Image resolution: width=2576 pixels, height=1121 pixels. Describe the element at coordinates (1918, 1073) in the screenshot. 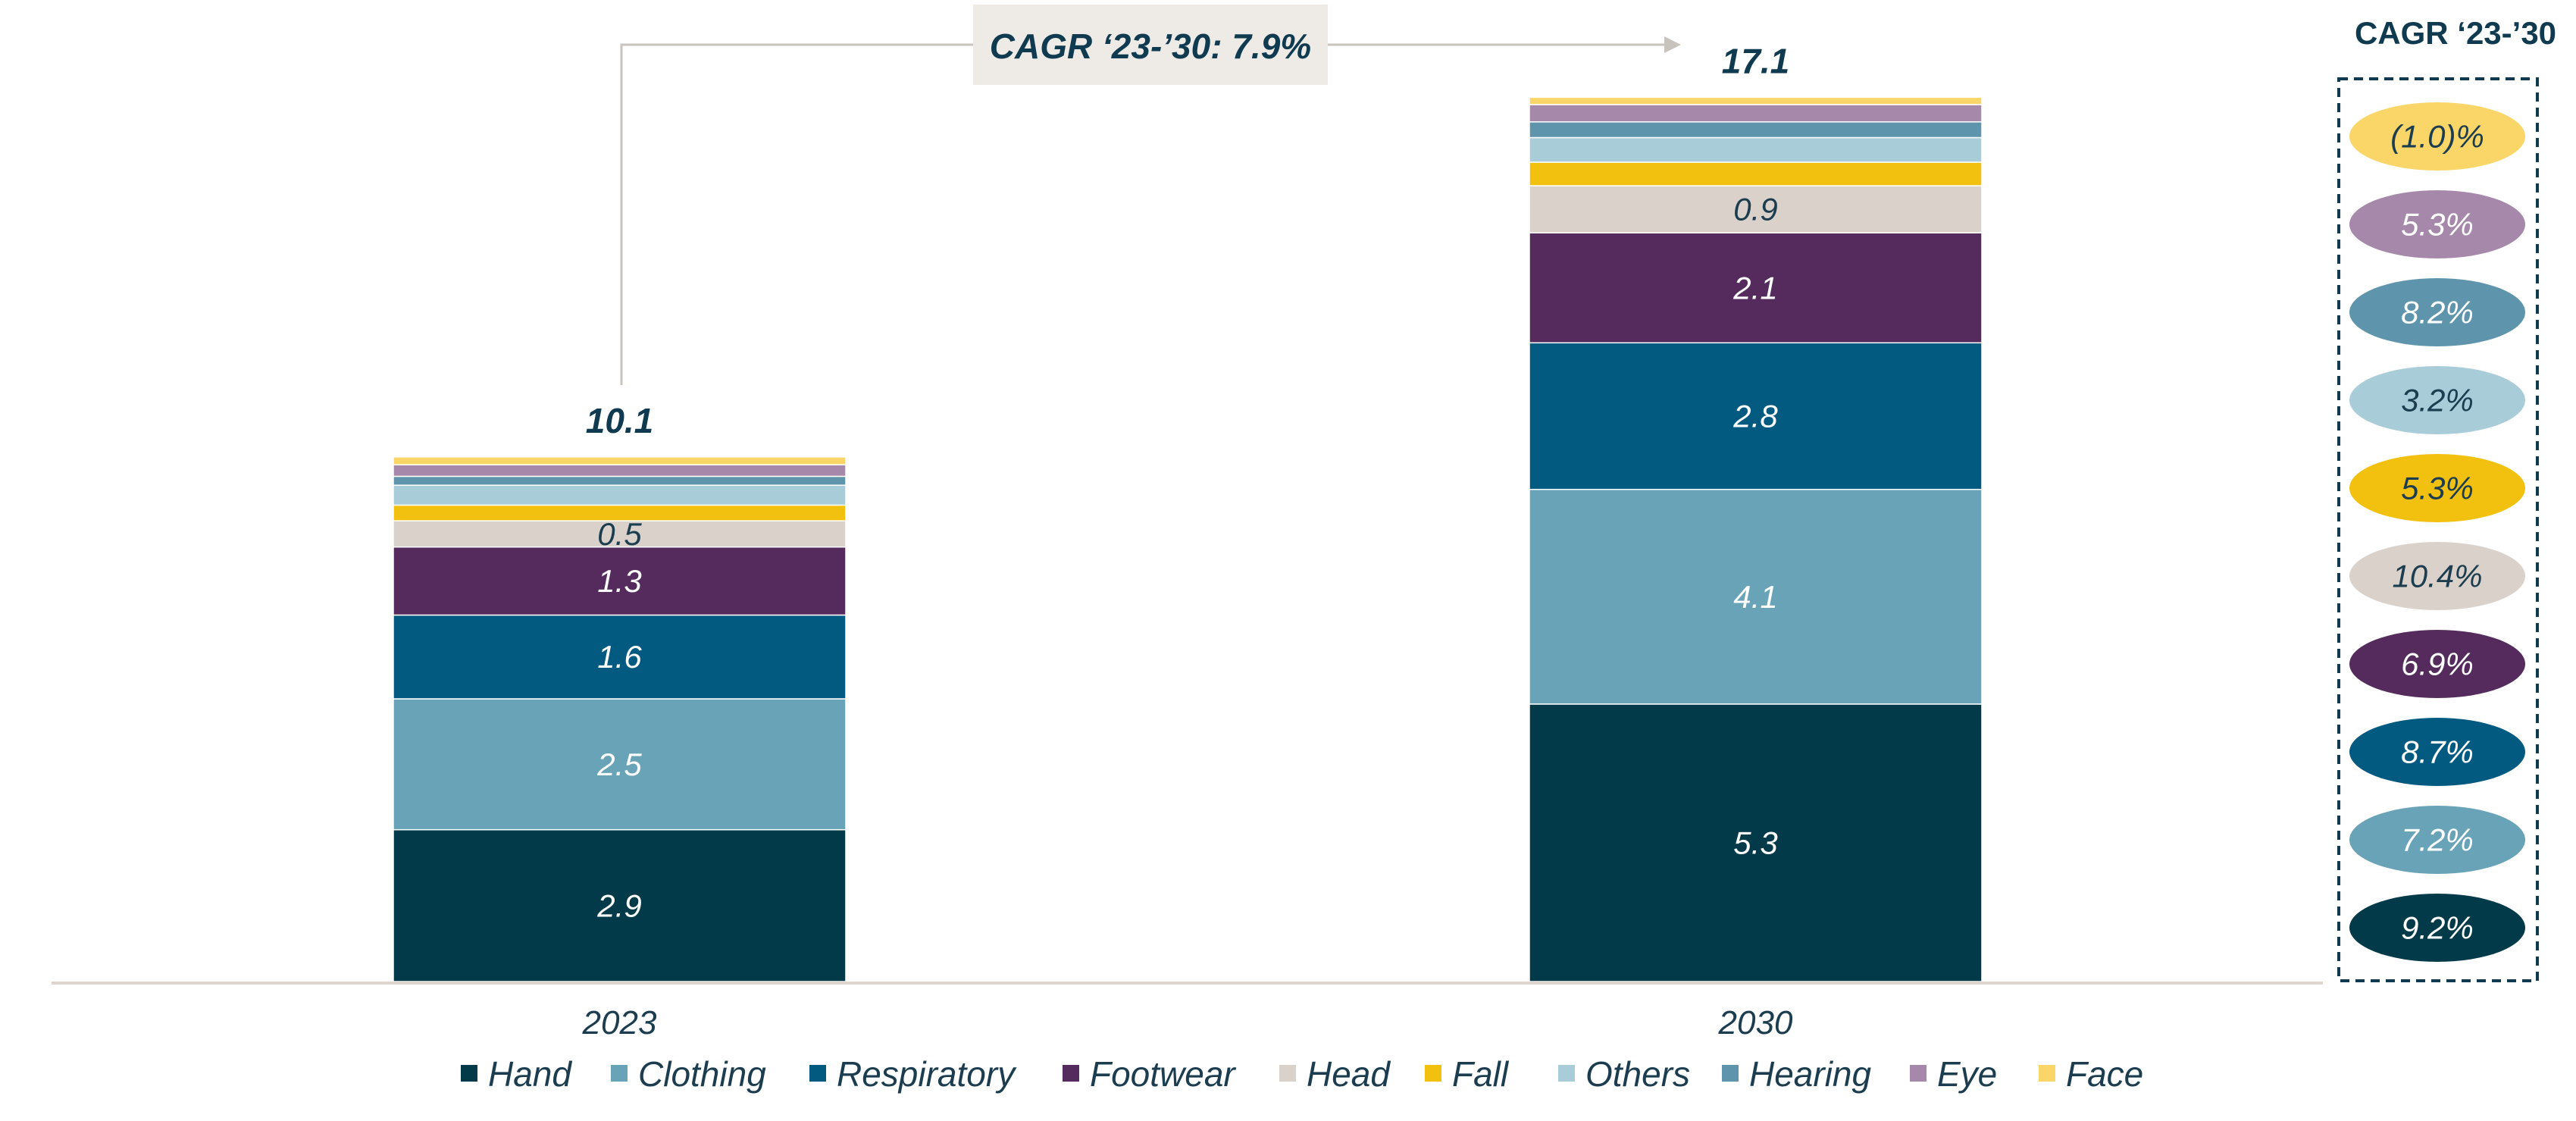

I see `legend-swatch-eye` at that location.